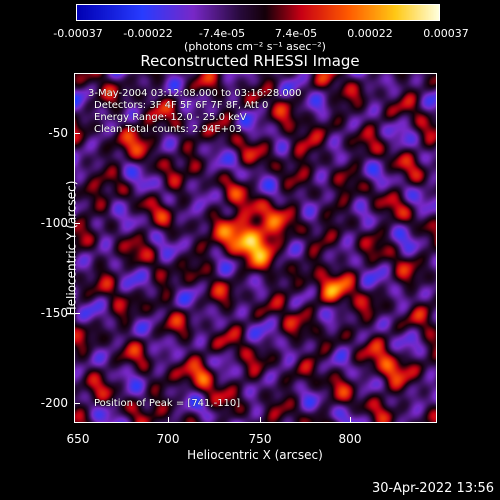 The image size is (500, 500). Describe the element at coordinates (54, 313) in the screenshot. I see `y-tick-label: -150` at that location.